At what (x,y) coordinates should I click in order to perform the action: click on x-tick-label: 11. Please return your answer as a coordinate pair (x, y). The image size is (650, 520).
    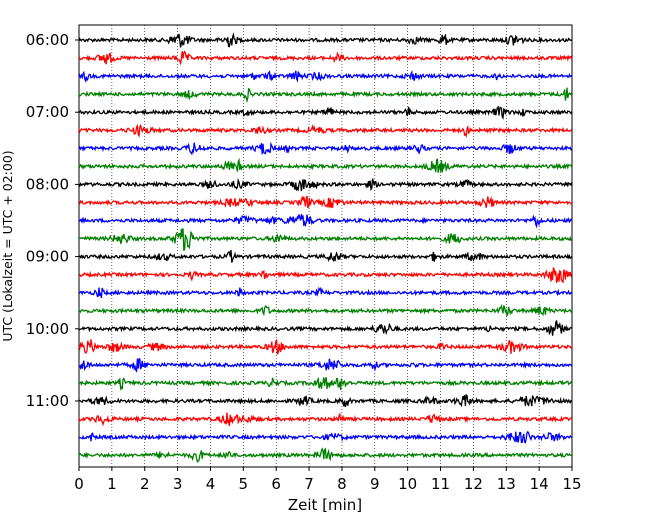
    Looking at the image, I should click on (440, 484).